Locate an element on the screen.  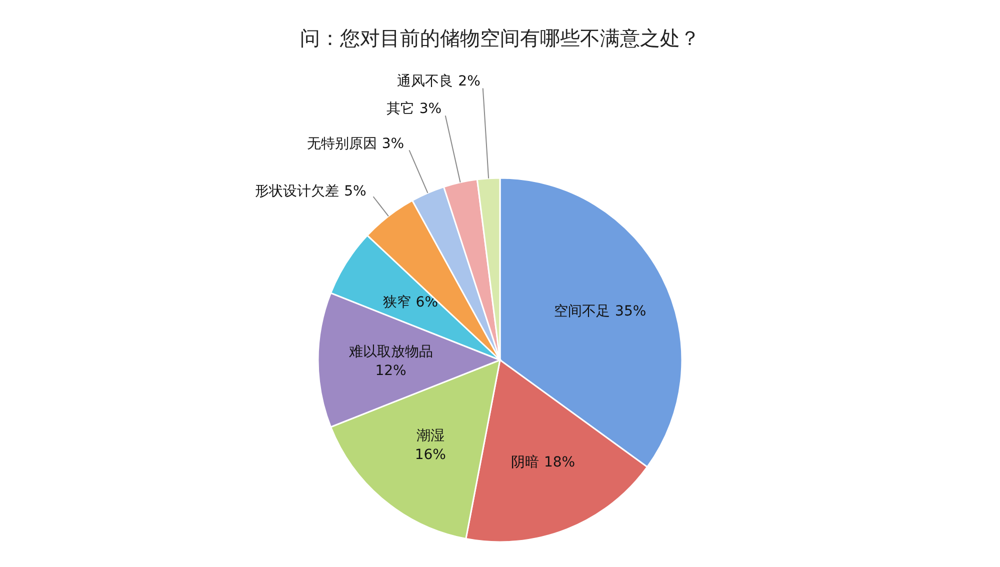
slice-label: 阴暗 is located at coordinates (524, 462).